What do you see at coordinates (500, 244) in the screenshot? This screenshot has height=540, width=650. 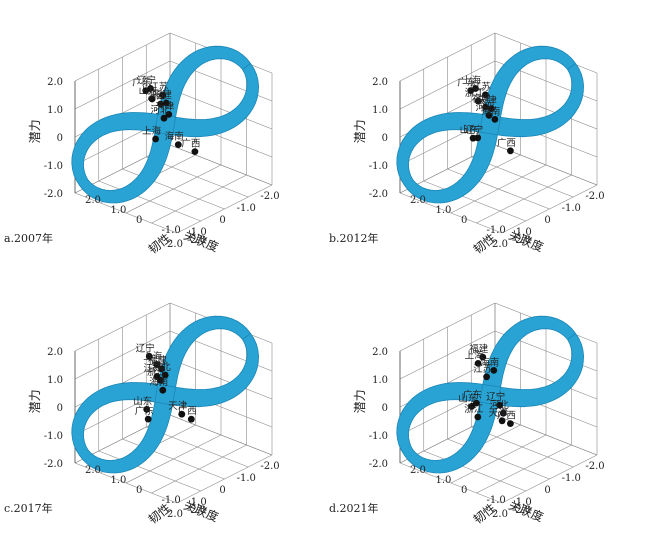 I see `x-tick-label: 2.0` at bounding box center [500, 244].